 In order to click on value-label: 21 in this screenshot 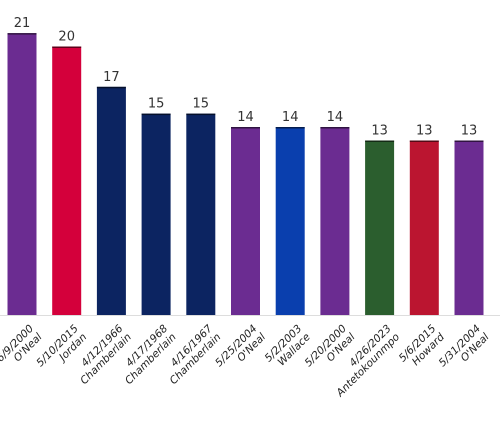, I will do `click(22, 23)`.